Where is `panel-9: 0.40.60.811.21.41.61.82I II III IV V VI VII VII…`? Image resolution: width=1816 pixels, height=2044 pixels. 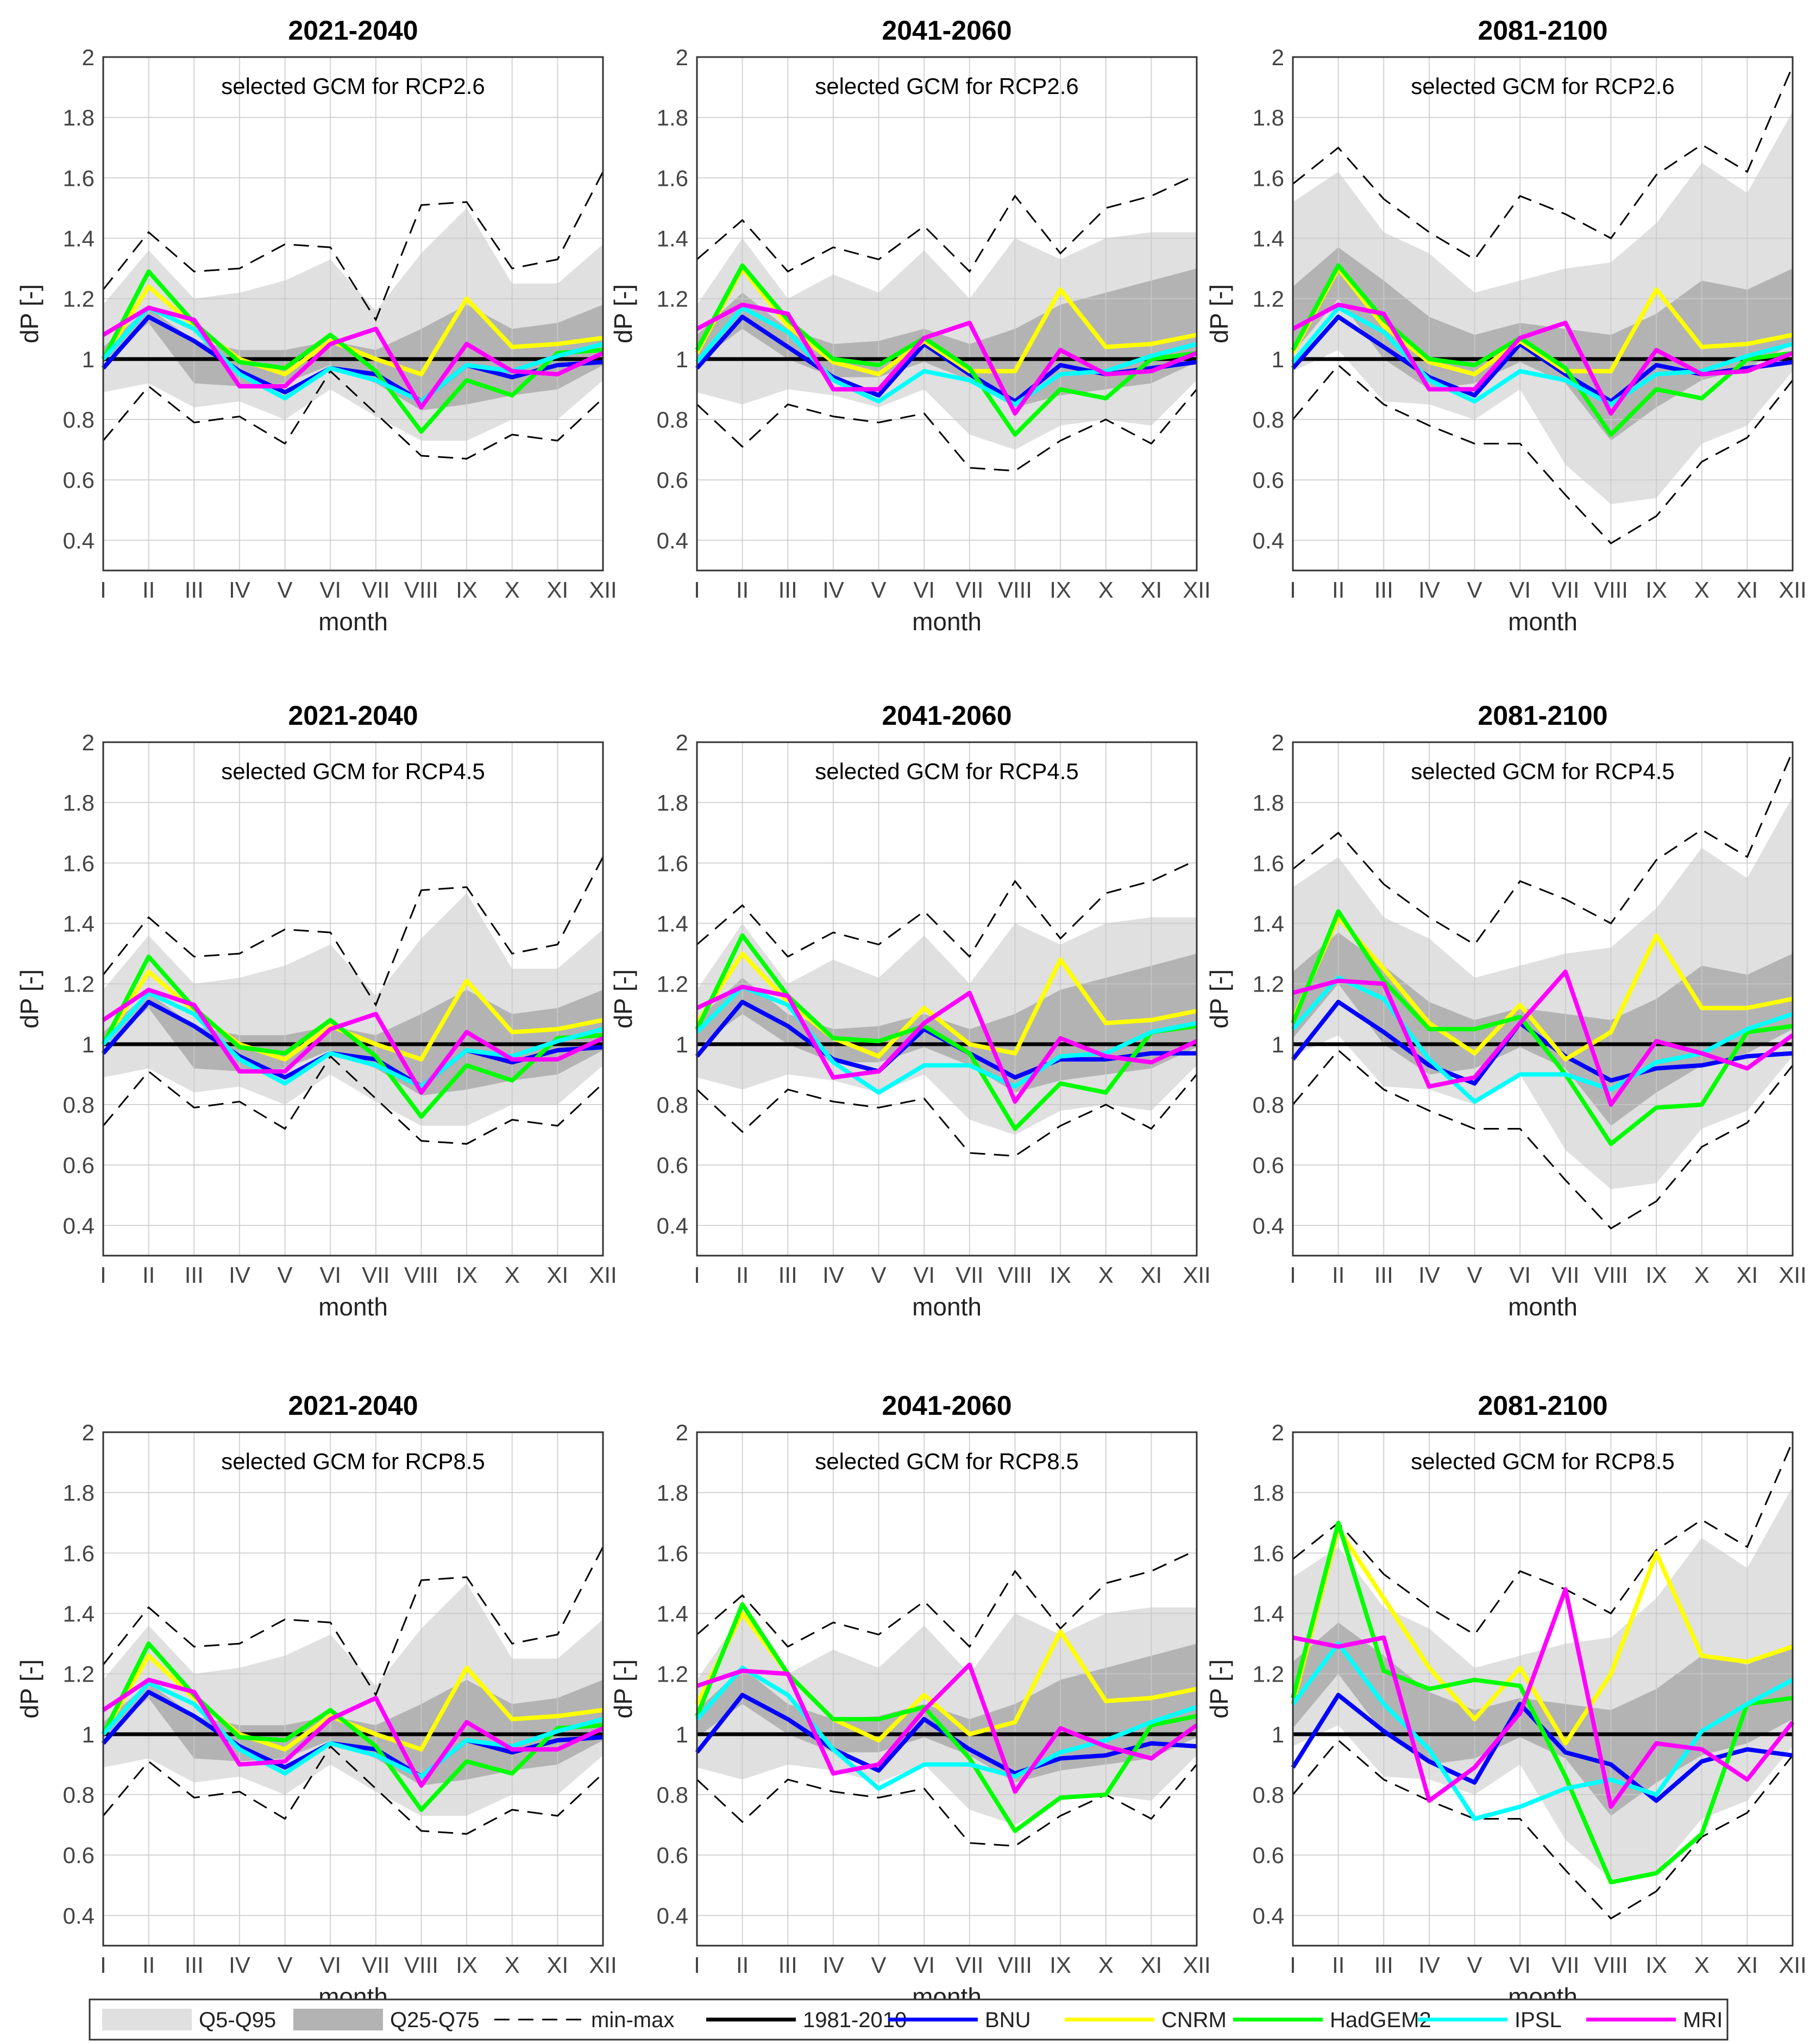 panel-9: 0.40.60.811.21.41.61.82I II III IV V VI VII VII… is located at coordinates (1506, 1700).